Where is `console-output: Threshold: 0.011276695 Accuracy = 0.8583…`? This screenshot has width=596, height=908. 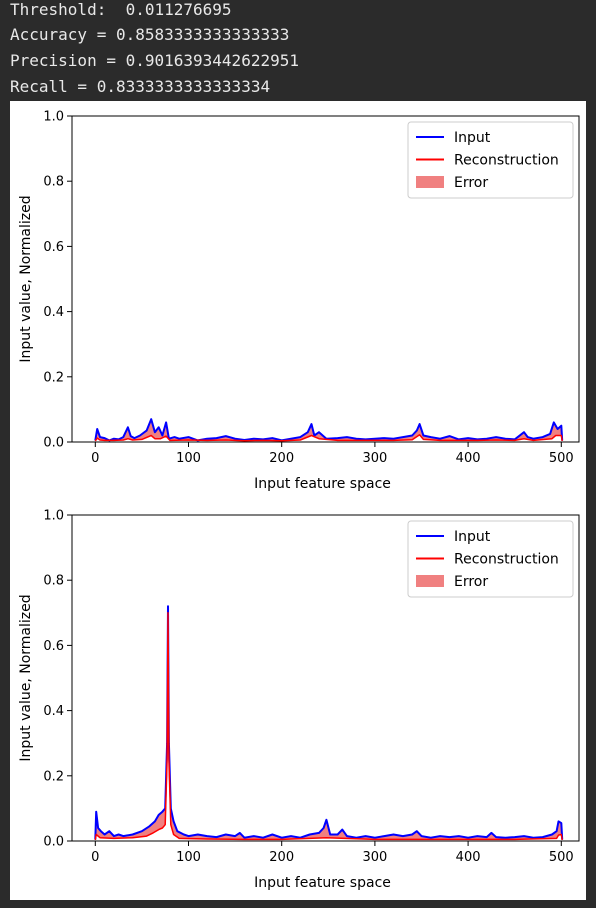 console-output: Threshold: 0.011276695 Accuracy = 0.8583… is located at coordinates (298, 50).